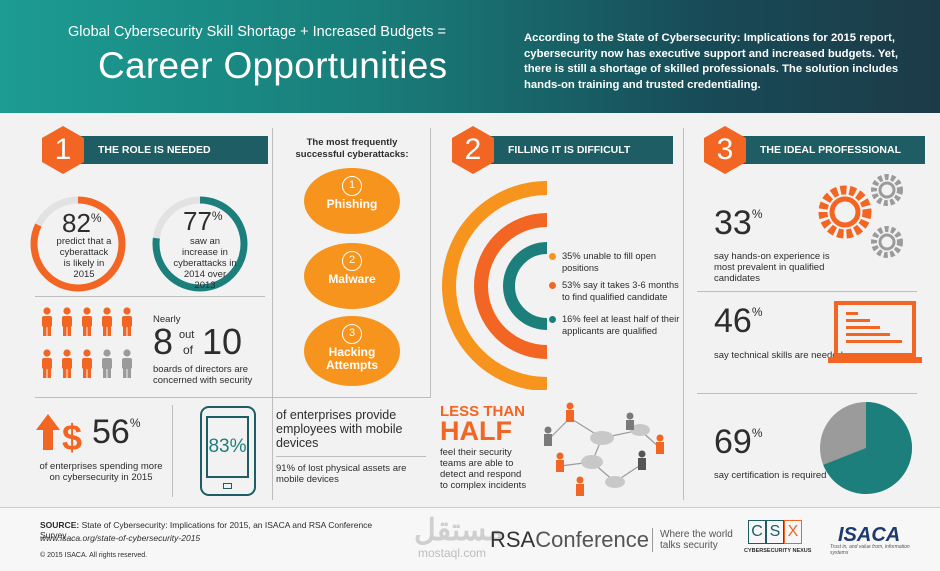 Image resolution: width=940 pixels, height=571 pixels. Describe the element at coordinates (592, 539) in the screenshot. I see `conference-text: Conference` at that location.